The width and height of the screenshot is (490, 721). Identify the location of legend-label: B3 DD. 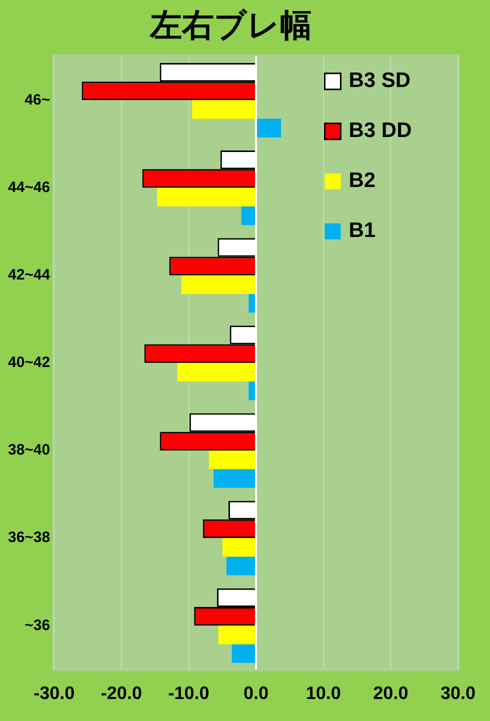
(380, 130).